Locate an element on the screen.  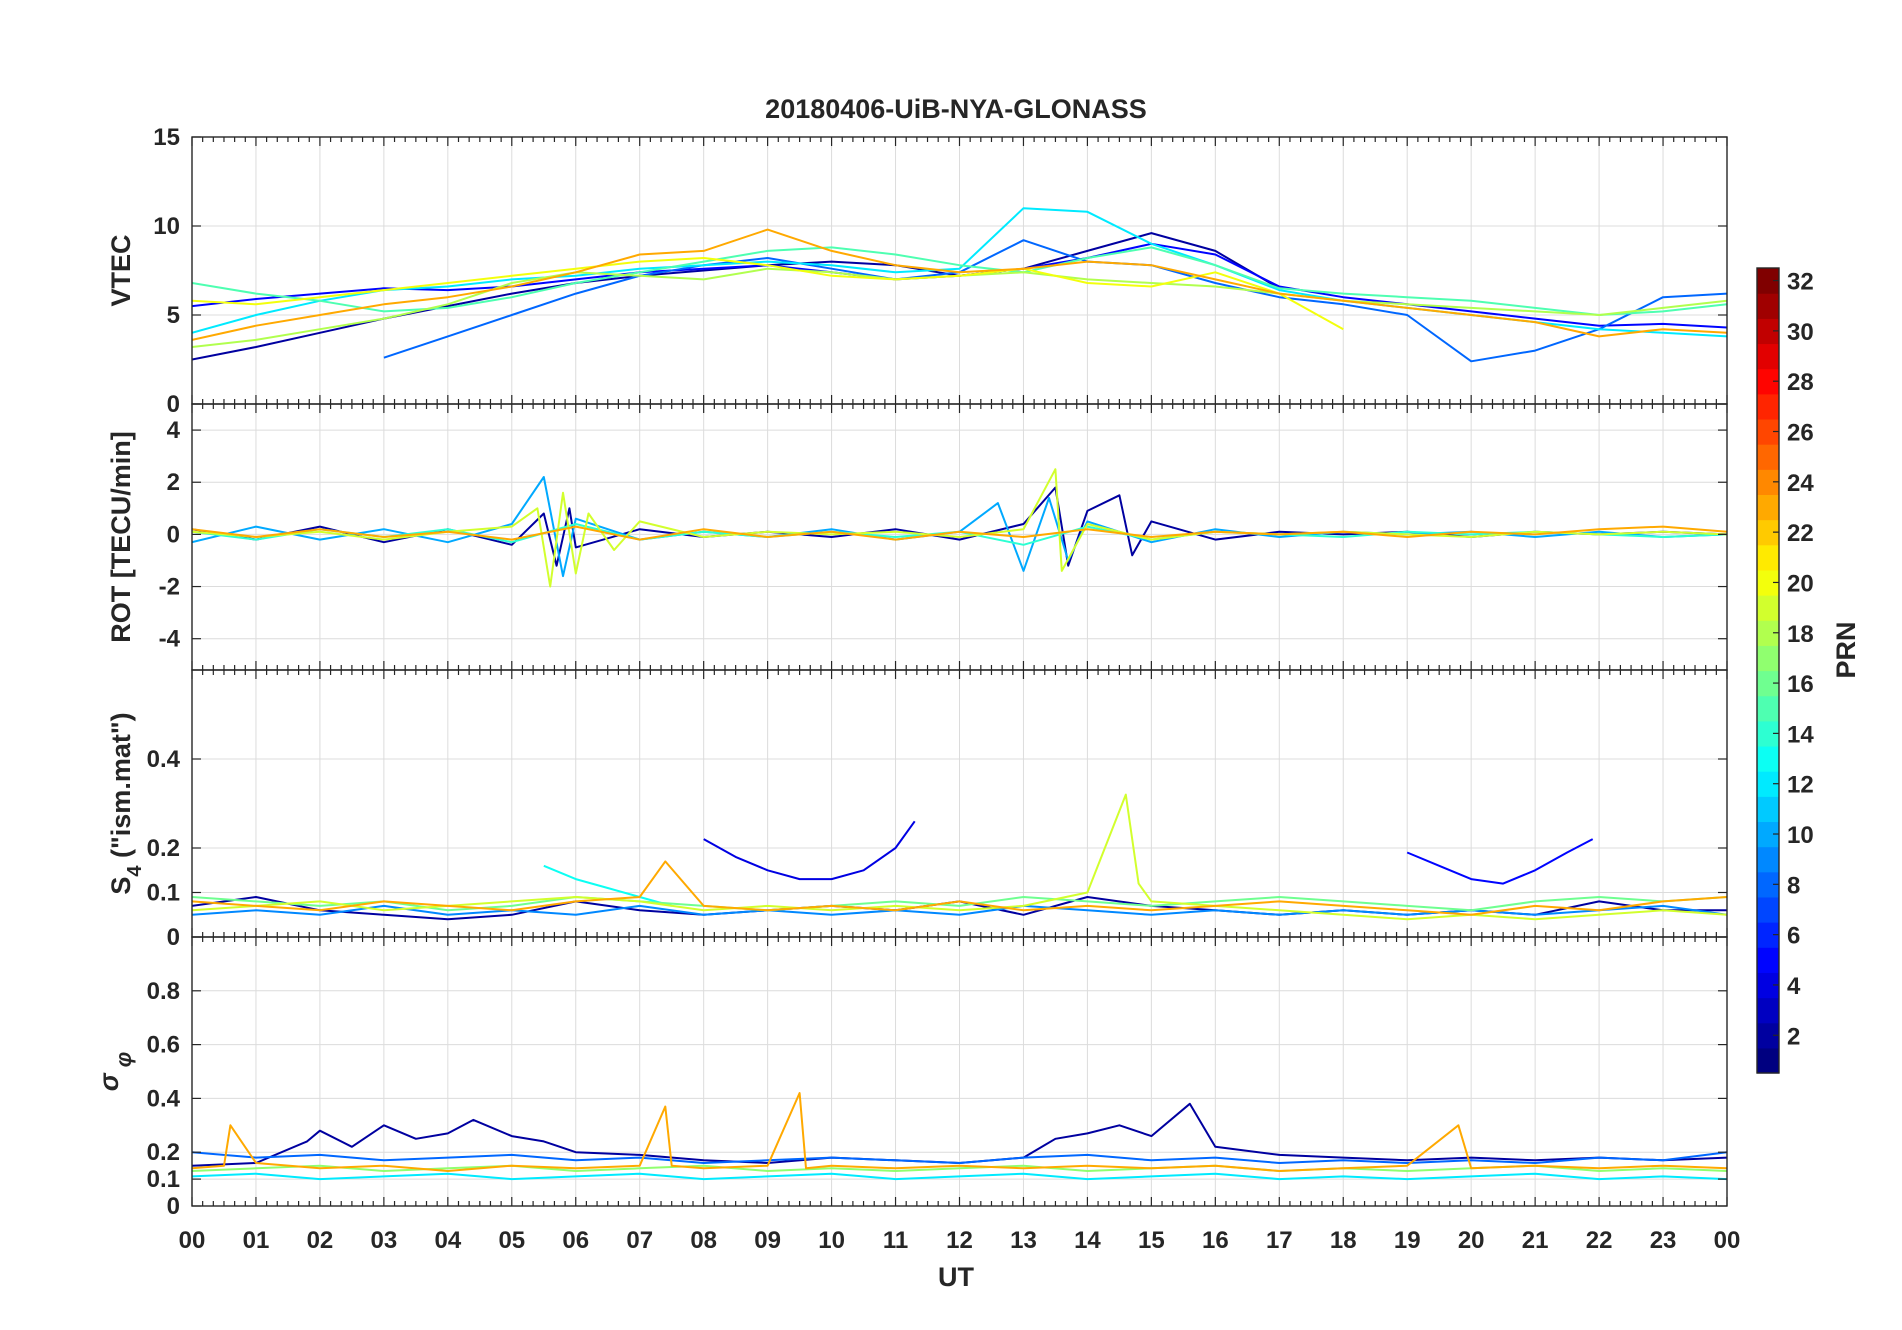
x-tick-label: 19 is located at coordinates (1407, 1240).